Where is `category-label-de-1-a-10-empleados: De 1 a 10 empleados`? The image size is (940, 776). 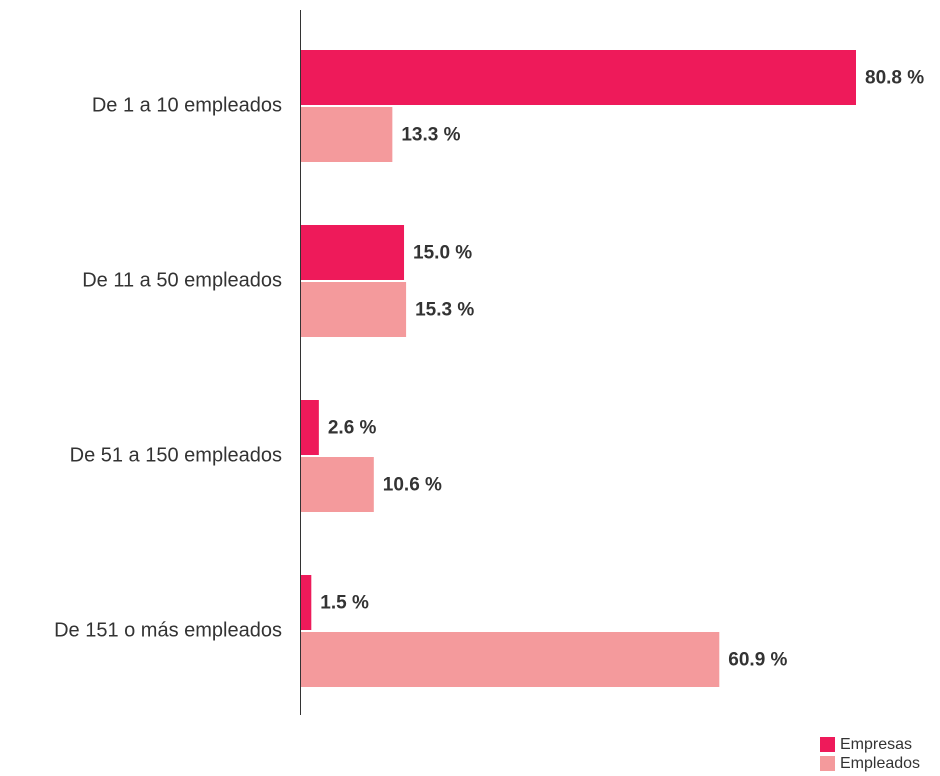 category-label-de-1-a-10-empleados: De 1 a 10 empleados is located at coordinates (187, 105).